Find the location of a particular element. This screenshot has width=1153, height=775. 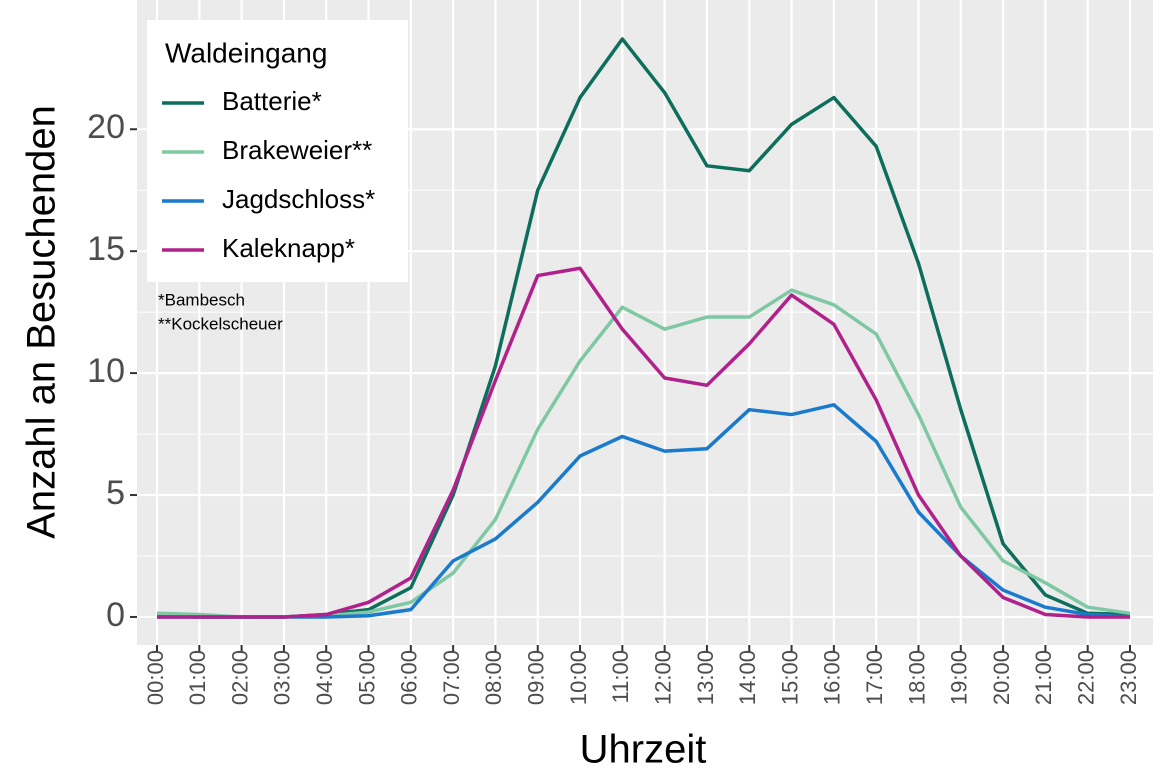

x-axis-title: Uhrzeit is located at coordinates (643, 750).